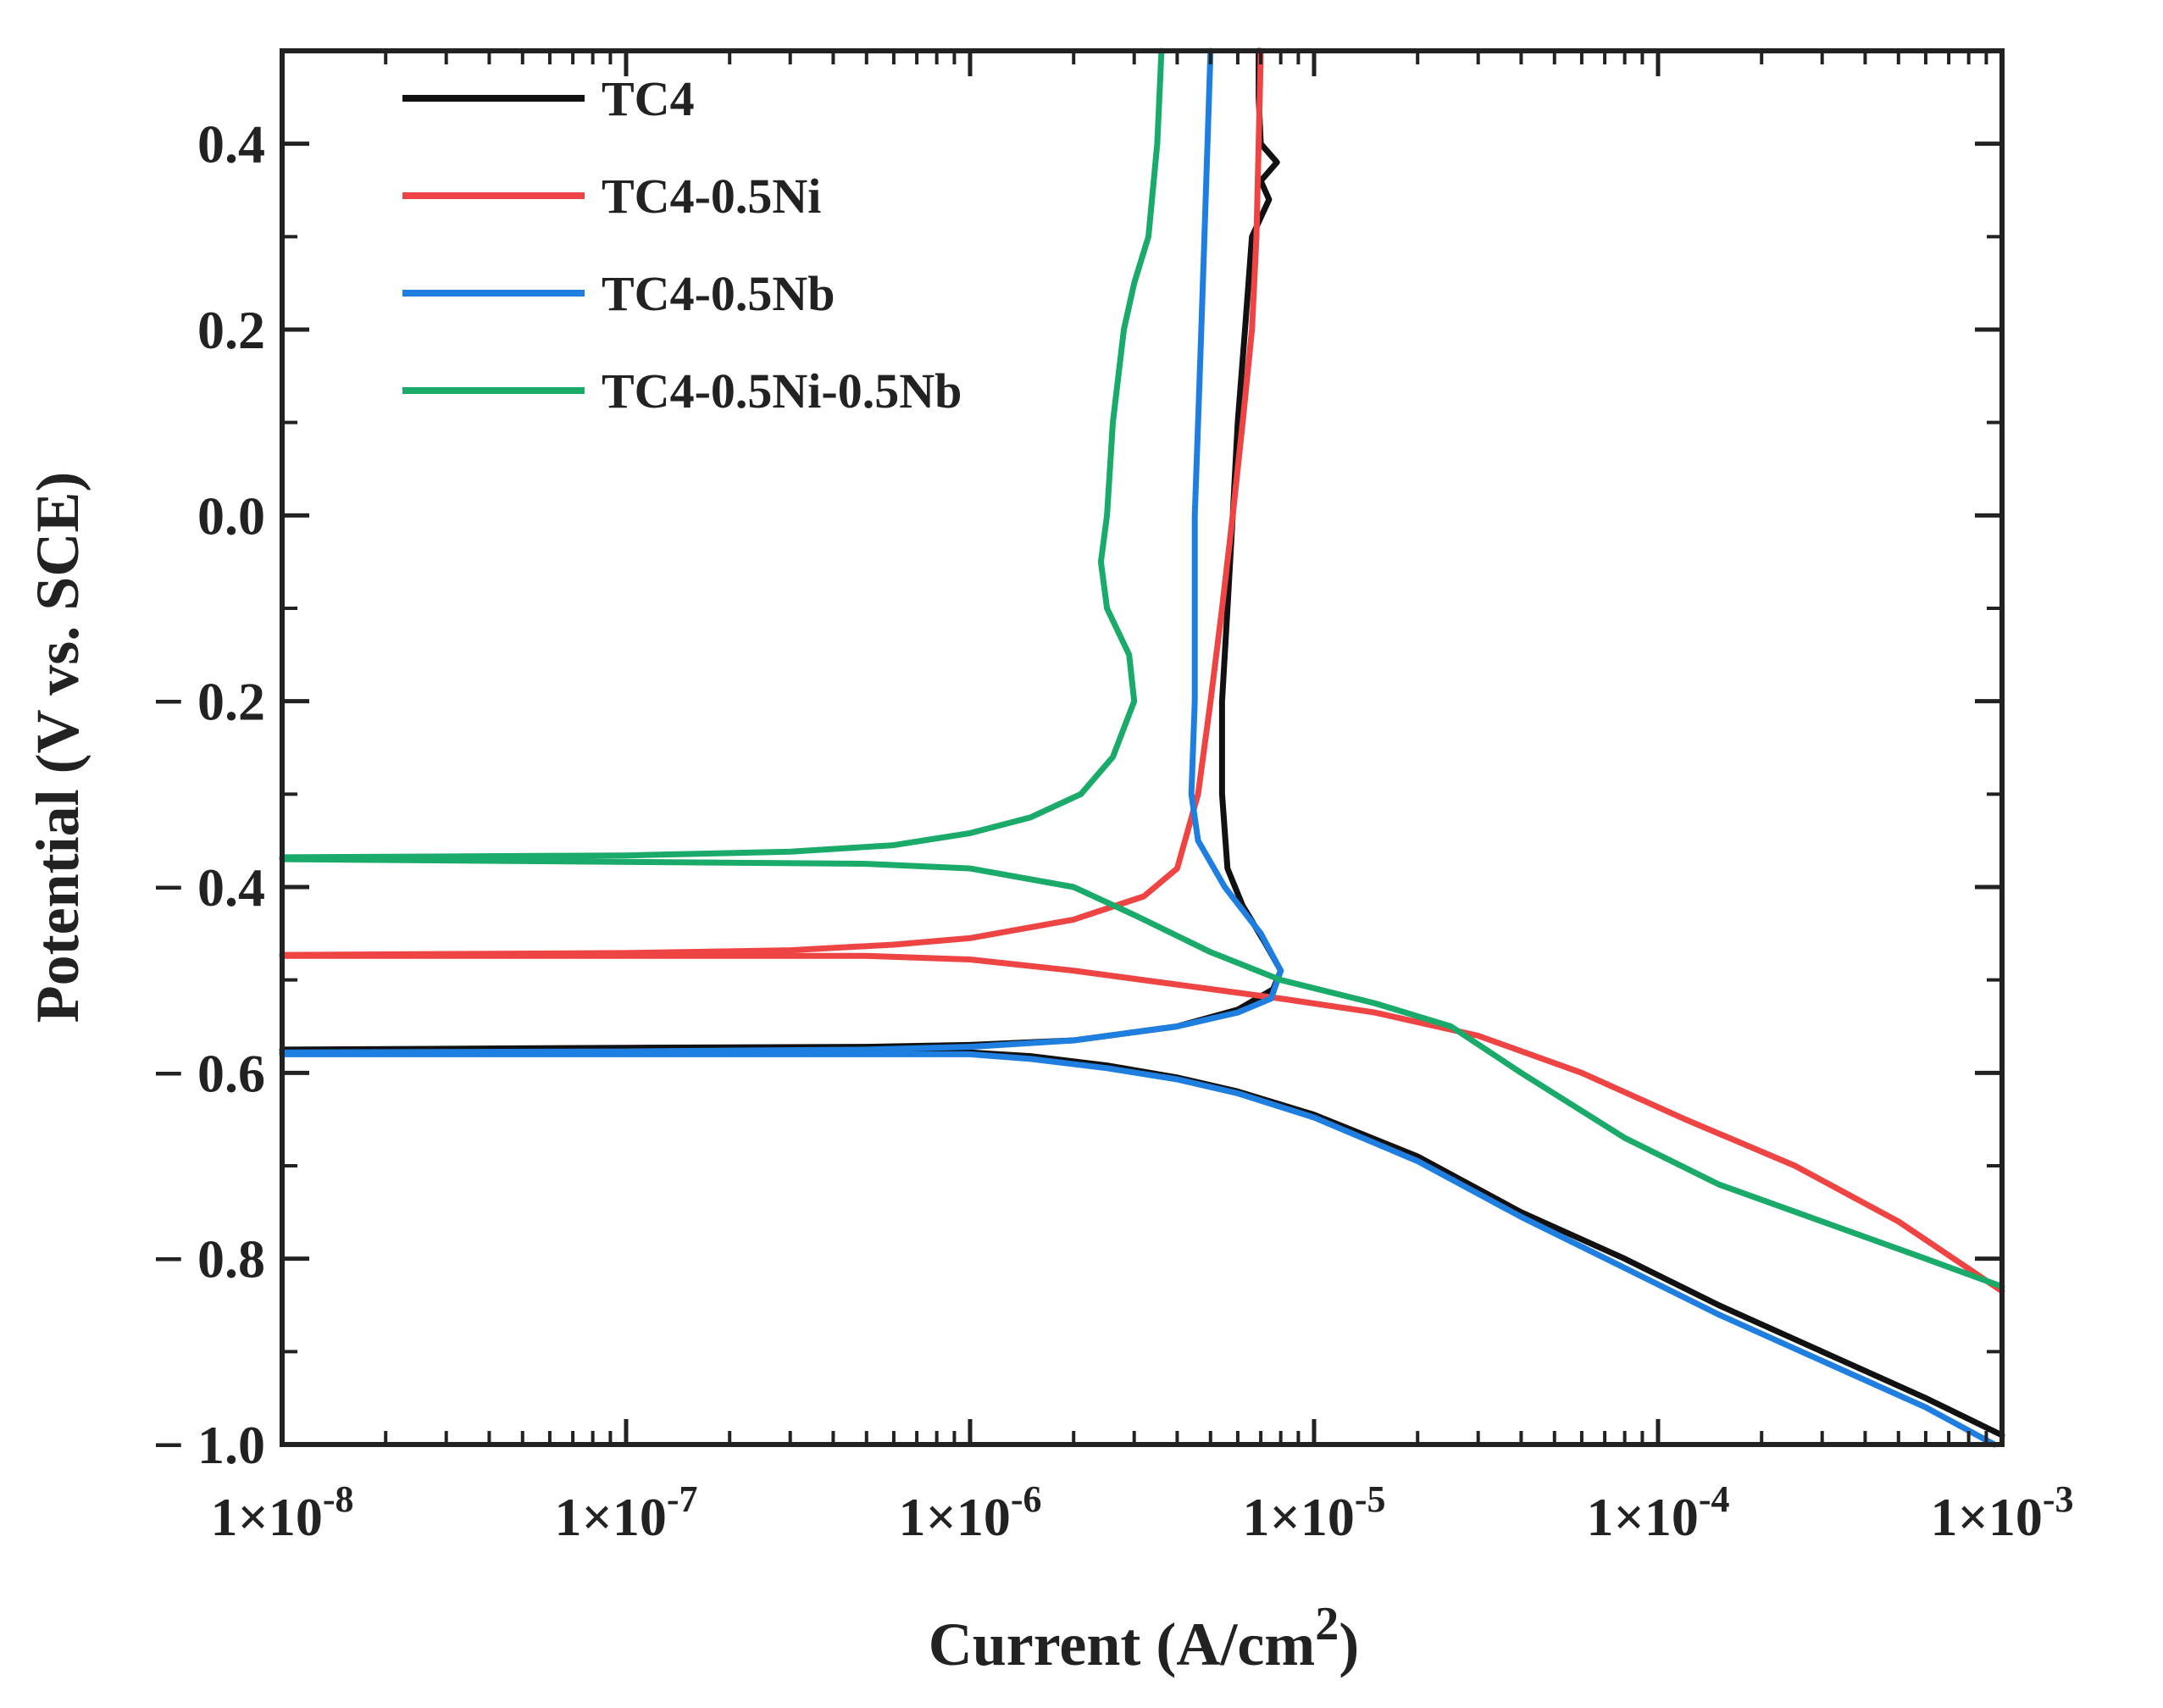 Image resolution: width=2163 pixels, height=1708 pixels. I want to click on x-tick-label-exp: -8, so click(338, 1499).